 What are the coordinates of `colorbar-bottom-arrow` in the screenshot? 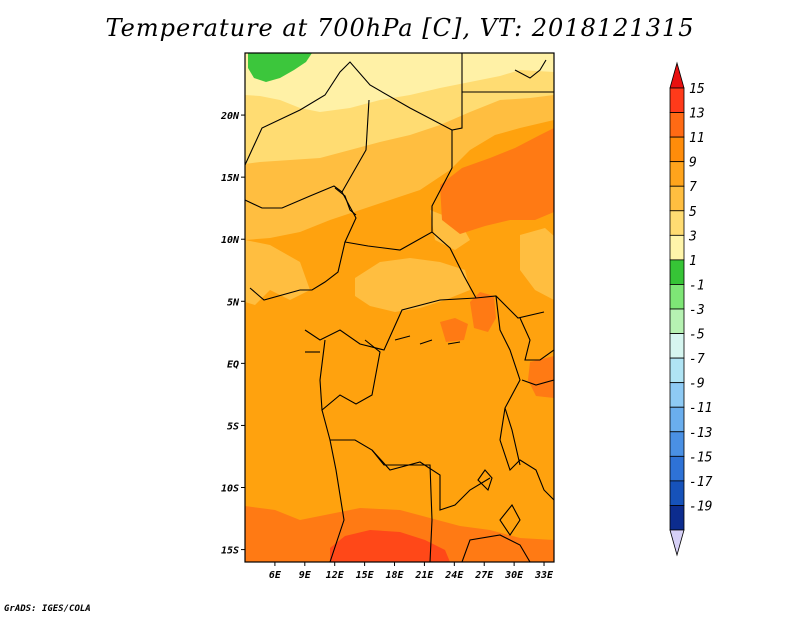 It's located at (677, 543).